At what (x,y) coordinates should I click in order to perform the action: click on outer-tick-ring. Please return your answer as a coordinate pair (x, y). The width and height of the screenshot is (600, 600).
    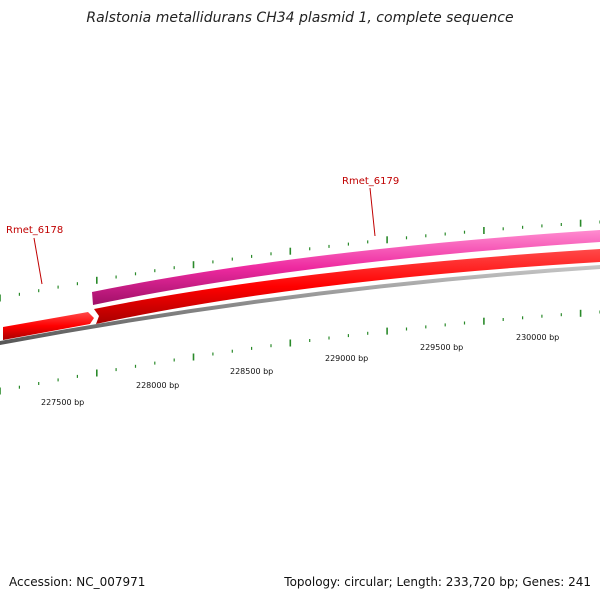
    Looking at the image, I should click on (300, 260).